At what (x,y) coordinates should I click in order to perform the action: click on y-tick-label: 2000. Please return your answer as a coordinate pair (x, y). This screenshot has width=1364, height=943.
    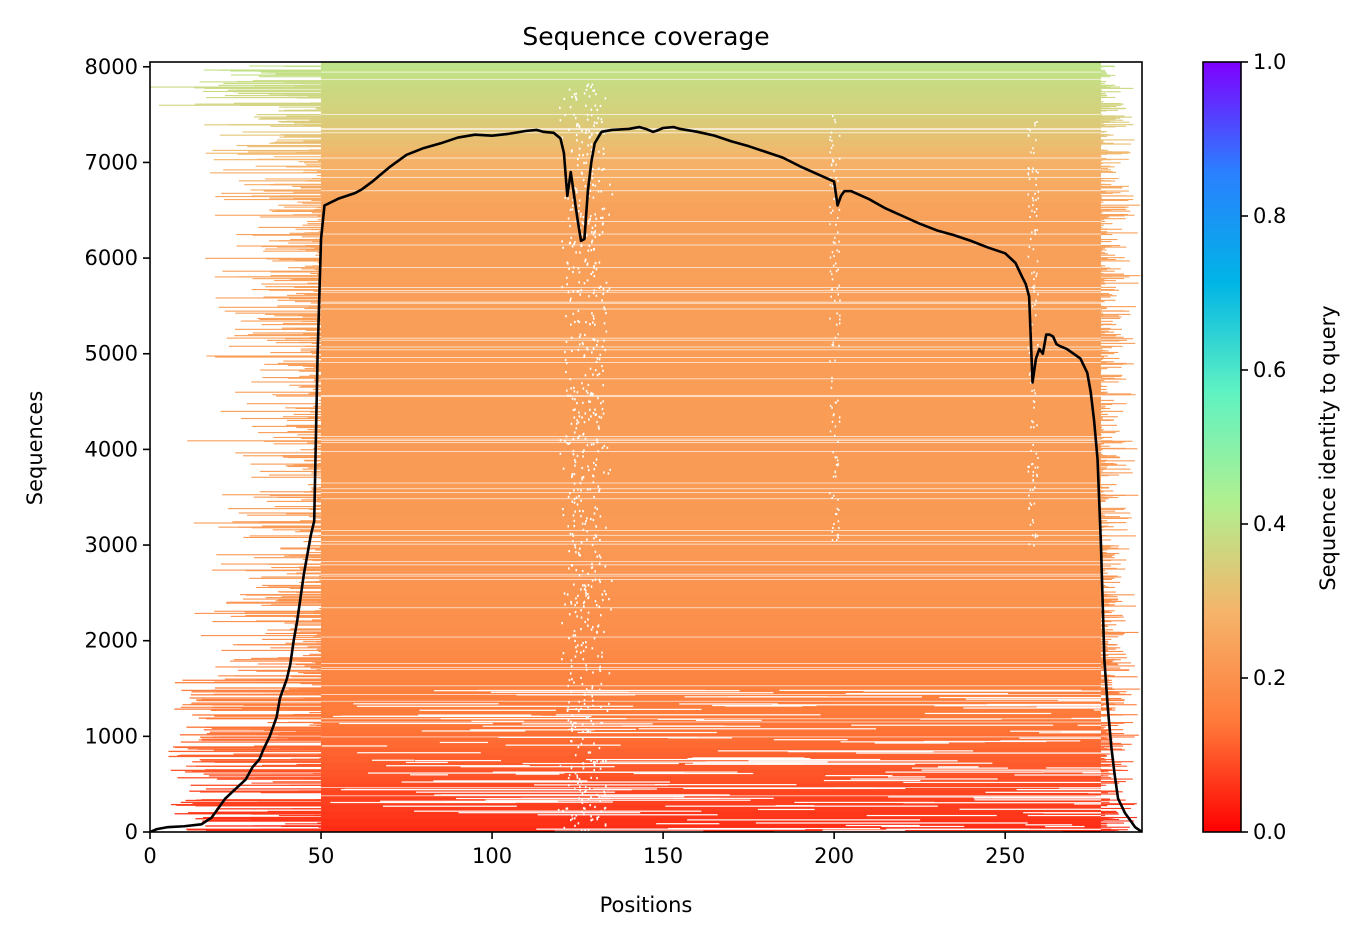
    Looking at the image, I should click on (111, 641).